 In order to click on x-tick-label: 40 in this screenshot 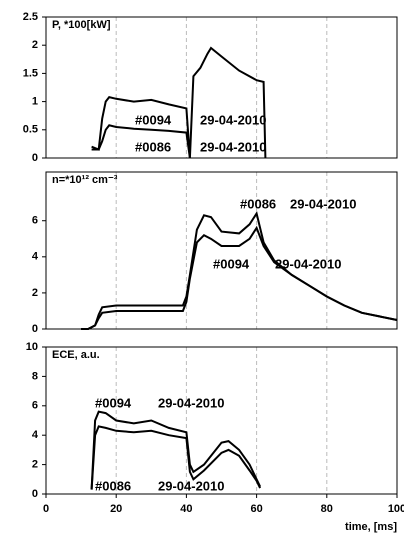, I will do `click(186, 509)`.